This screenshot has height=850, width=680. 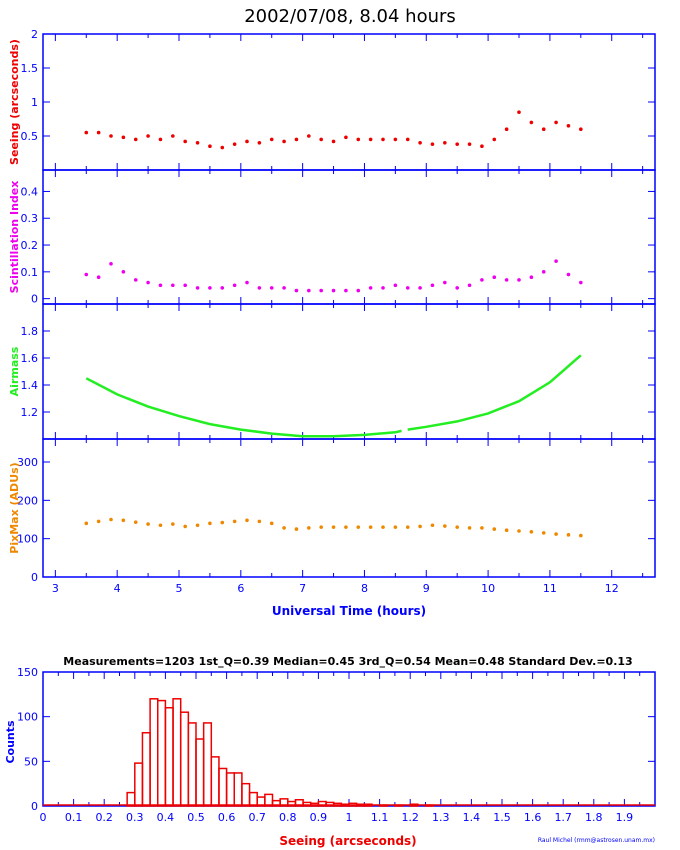 What do you see at coordinates (349, 102) in the screenshot?
I see `panel-frame` at bounding box center [349, 102].